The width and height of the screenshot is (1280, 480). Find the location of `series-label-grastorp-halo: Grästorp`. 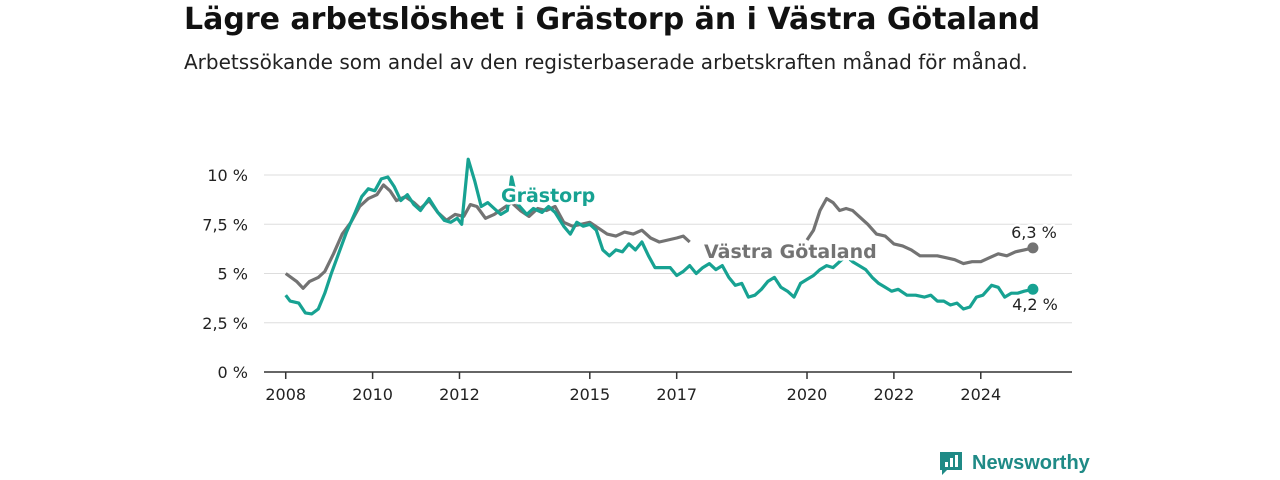

series-label-grastorp-halo: Grästorp is located at coordinates (548, 196).